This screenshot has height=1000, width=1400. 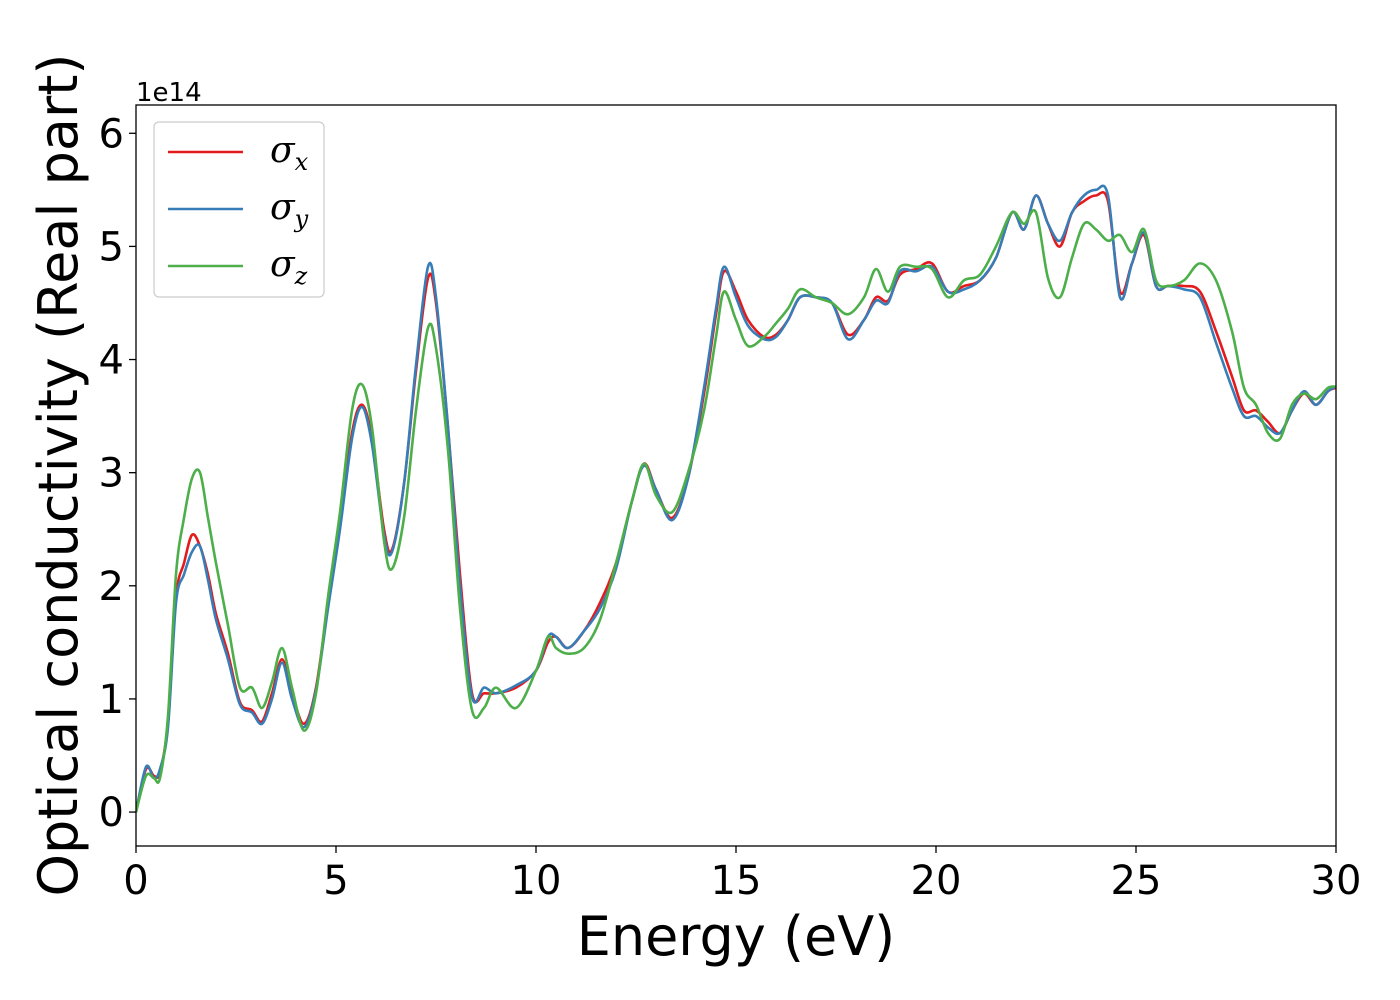 What do you see at coordinates (1136, 881) in the screenshot?
I see `x-tick-label: 25` at bounding box center [1136, 881].